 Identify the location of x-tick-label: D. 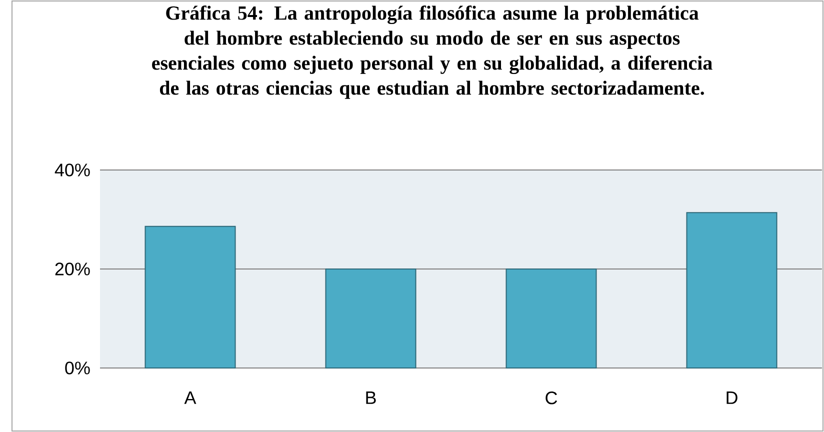
(732, 398).